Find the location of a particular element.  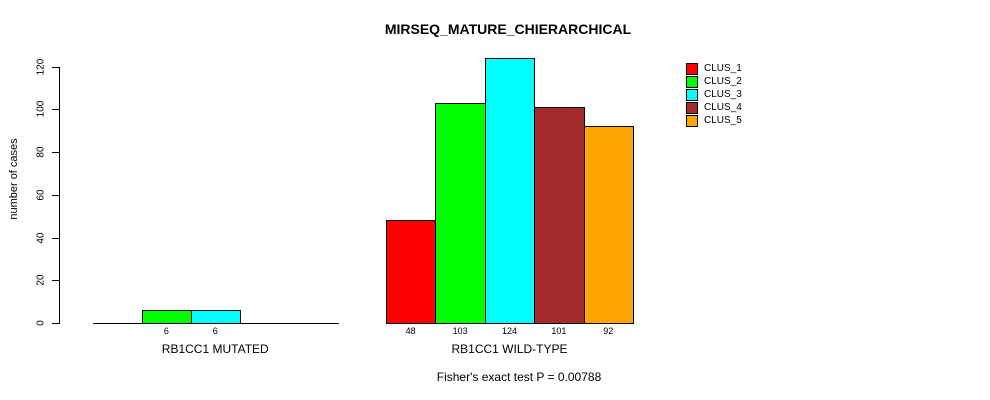

y-tick-label: 100 is located at coordinates (41, 109).